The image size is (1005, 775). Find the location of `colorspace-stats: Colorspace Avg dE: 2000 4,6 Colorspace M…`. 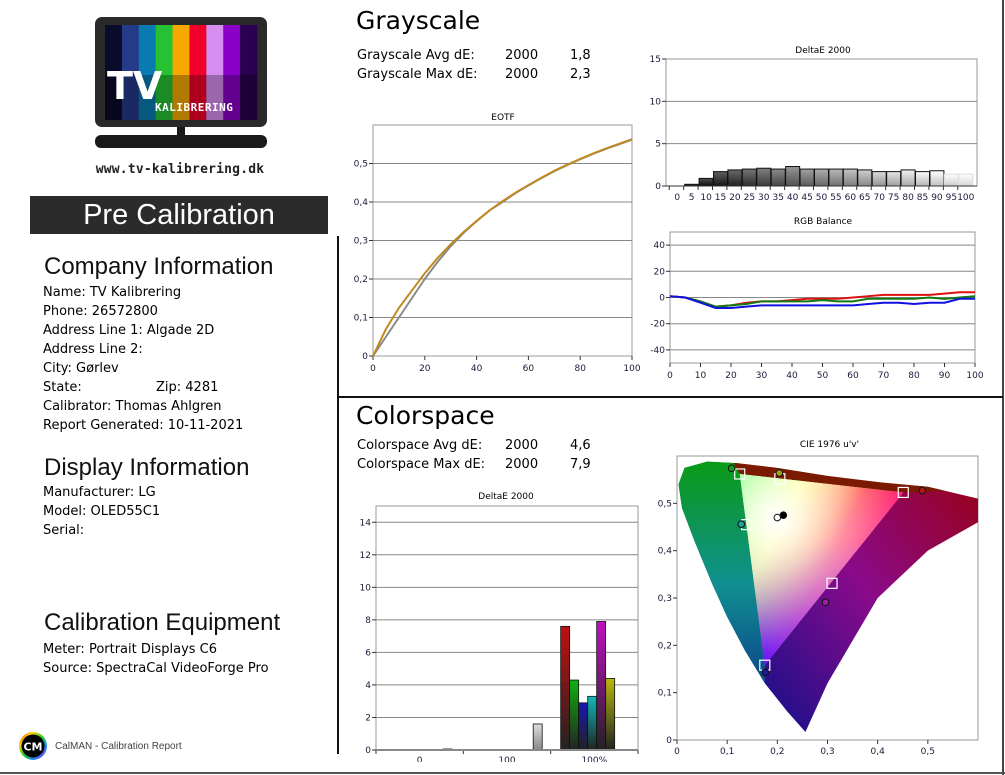

colorspace-stats: Colorspace Avg dE: 2000 4,6 Colorspace M… is located at coordinates (487, 456).